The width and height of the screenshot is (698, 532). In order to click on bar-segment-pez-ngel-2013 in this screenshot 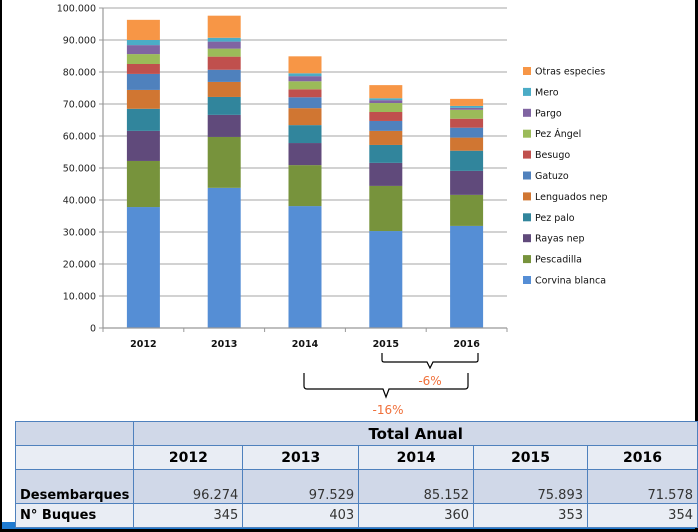, I will do `click(224, 52)`.